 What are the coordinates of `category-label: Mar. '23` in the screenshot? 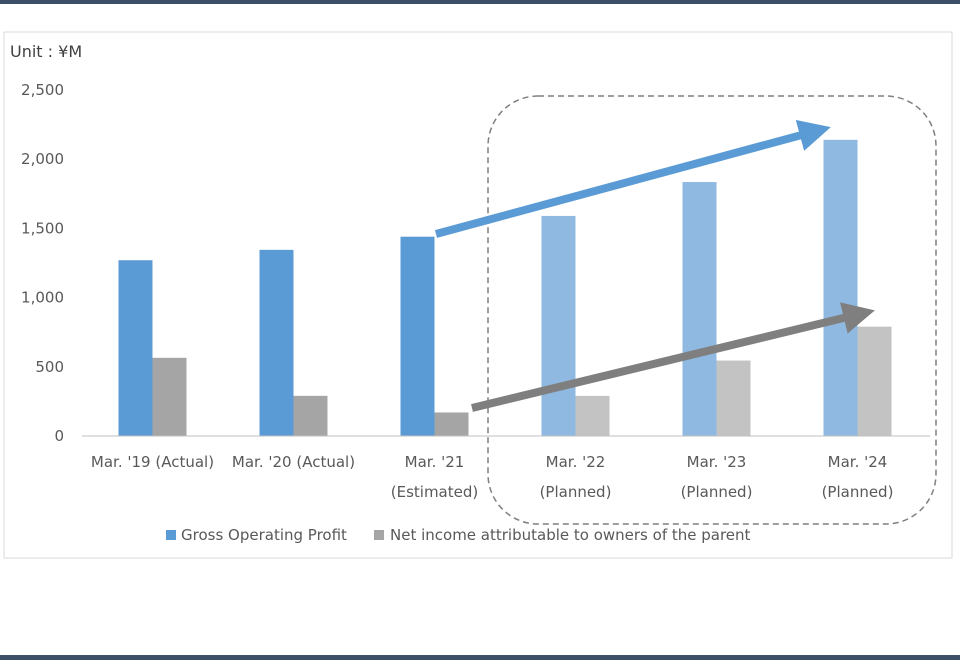 It's located at (717, 462).